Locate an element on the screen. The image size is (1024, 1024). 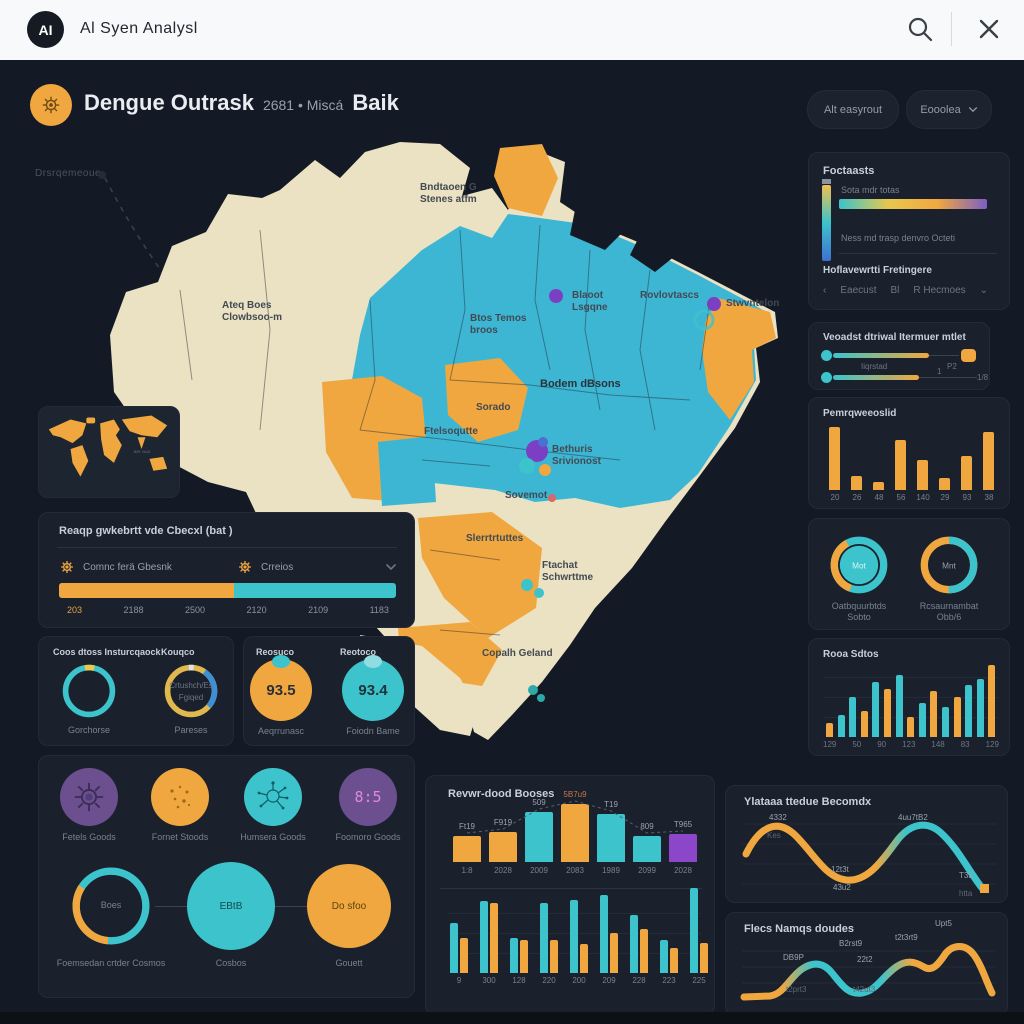
forecast-footer: ‹ Eaecust Bl R Hecmoes ⌄ is located at coordinates (911, 290).